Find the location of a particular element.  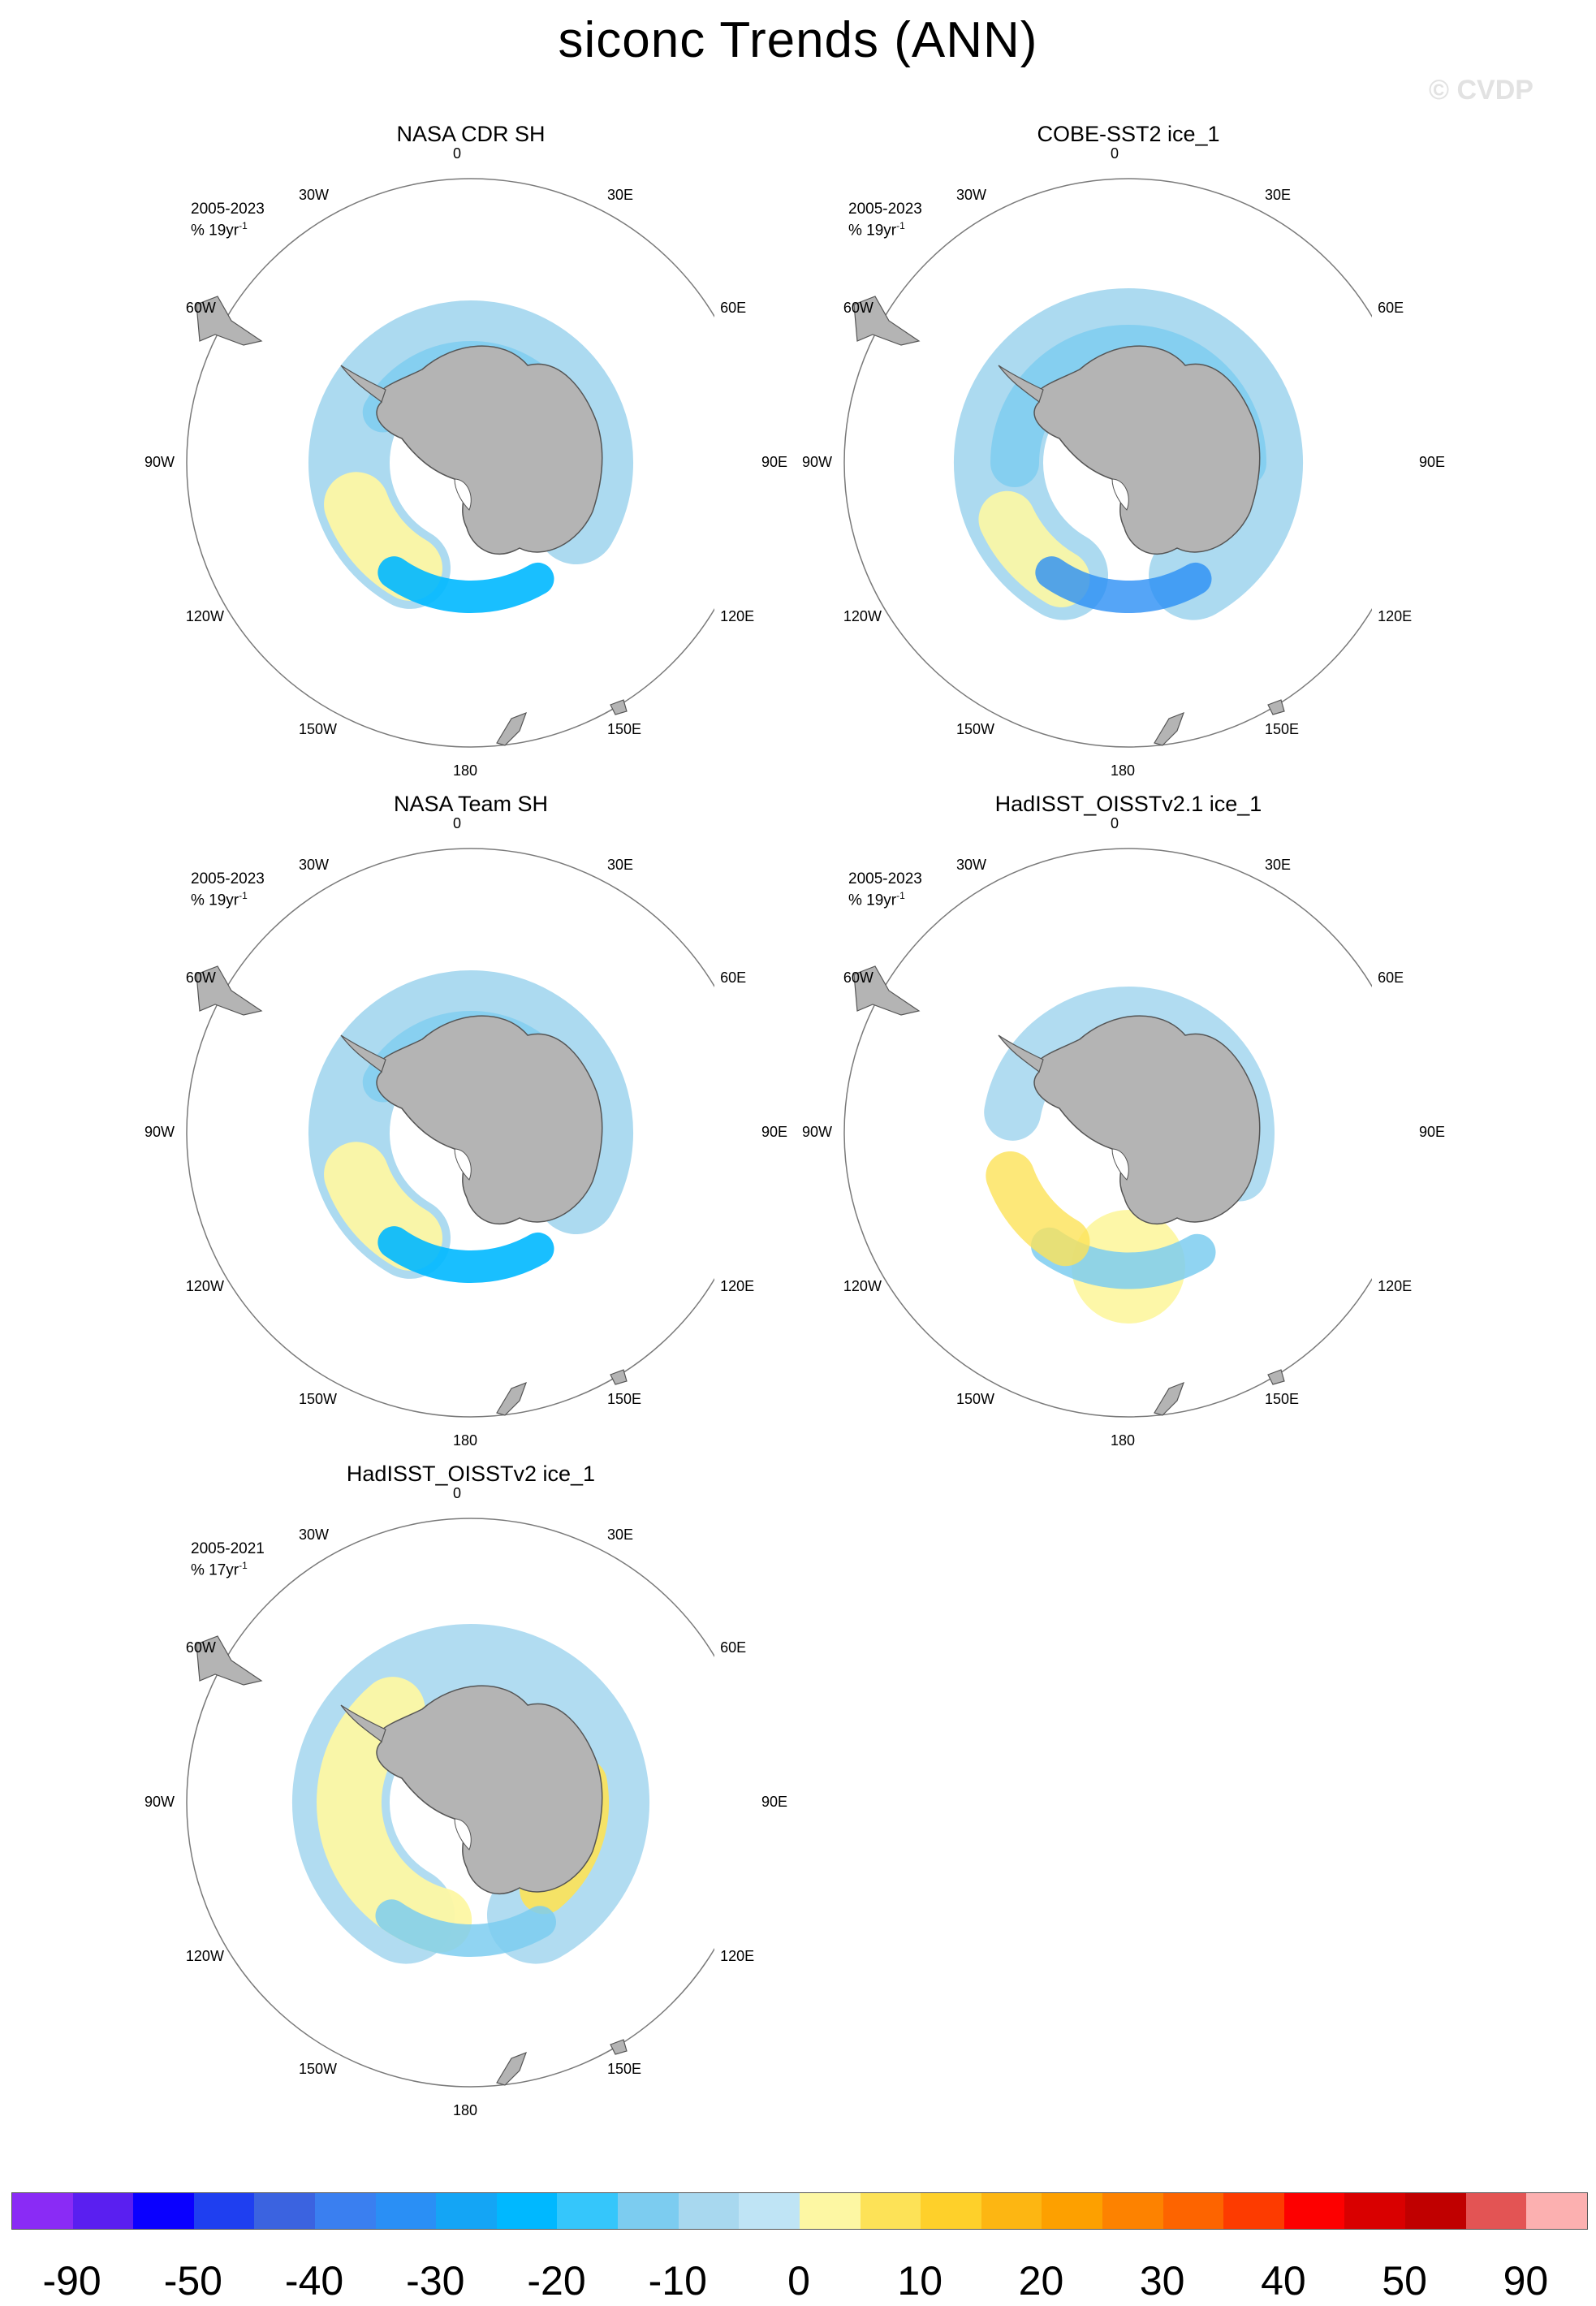

colorbar-tick-label: -40 is located at coordinates (314, 2281).